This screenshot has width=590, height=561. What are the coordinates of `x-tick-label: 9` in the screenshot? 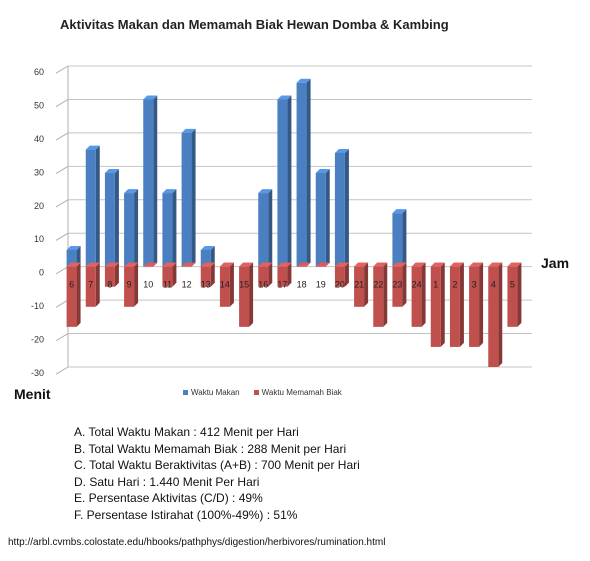 It's located at (129, 285).